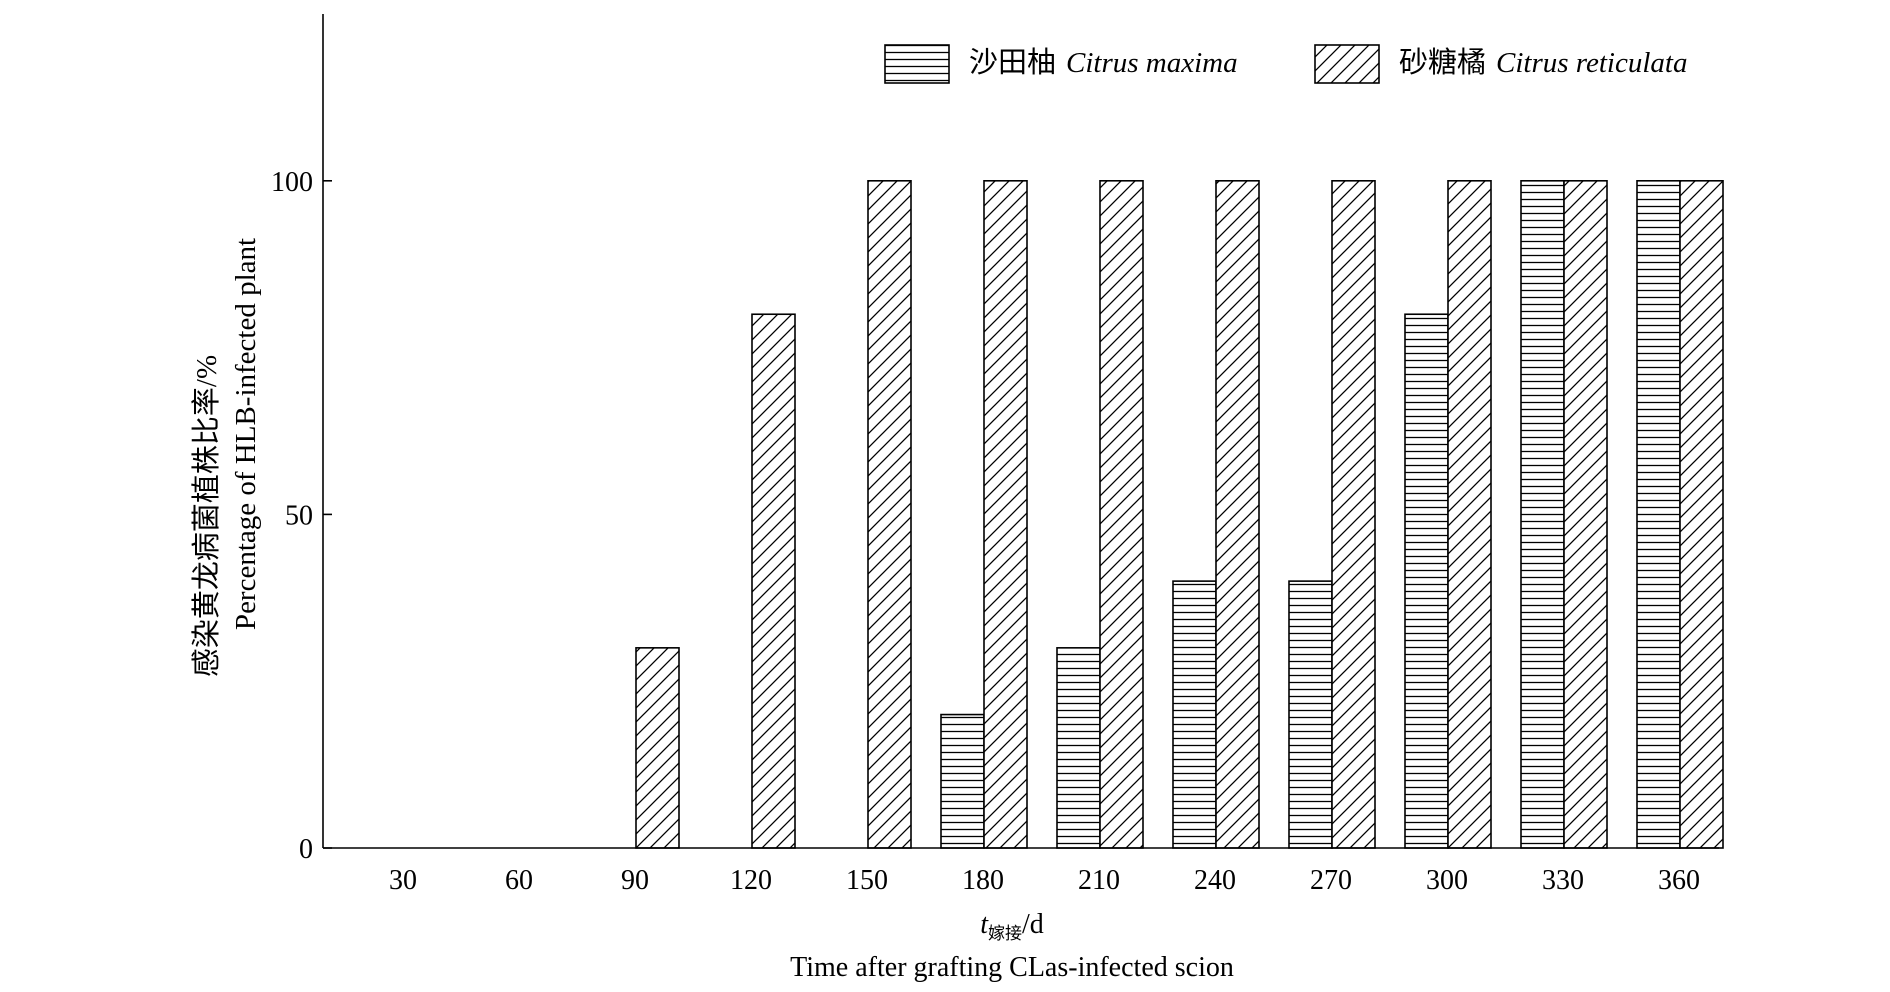 This screenshot has height=992, width=1890. I want to click on x-tick-label-210: 210, so click(1099, 880).